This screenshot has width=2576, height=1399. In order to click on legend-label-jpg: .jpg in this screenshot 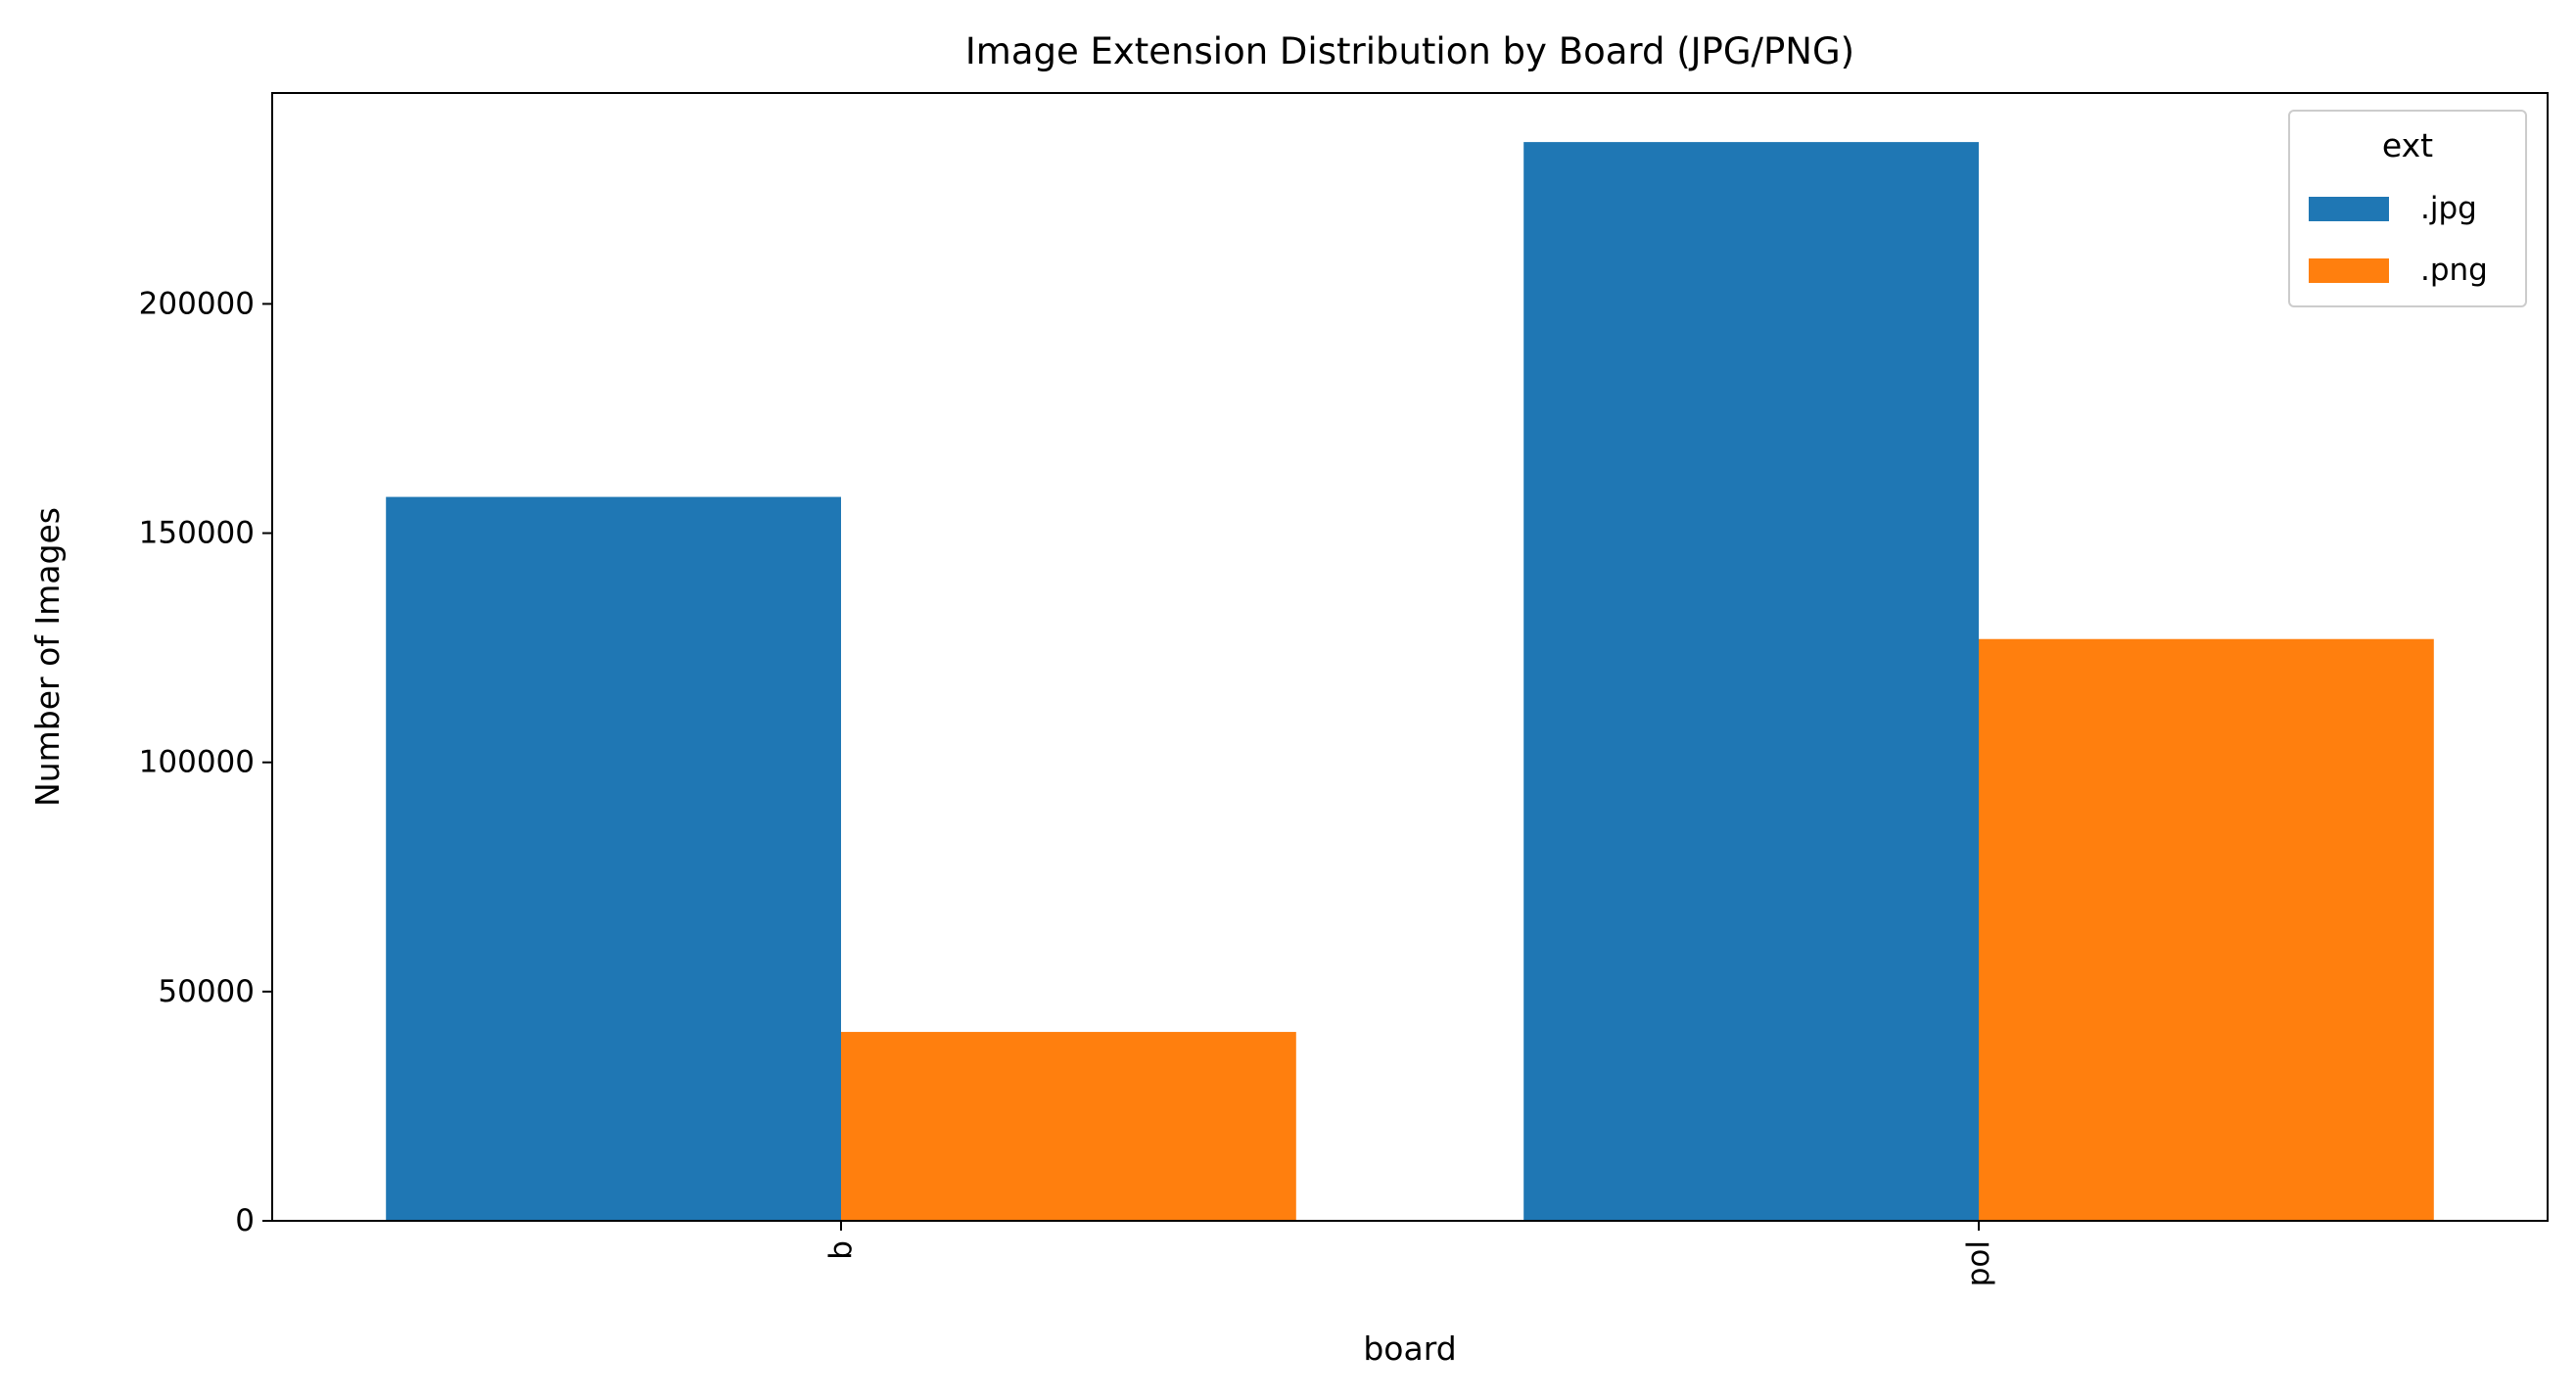, I will do `click(2448, 208)`.